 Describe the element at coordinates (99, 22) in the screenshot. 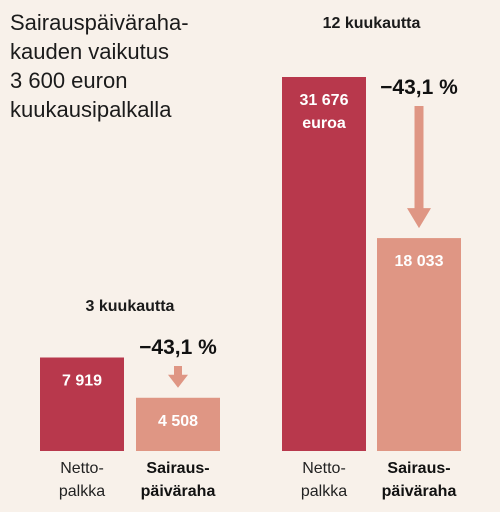

I see `chart-title-line-1: Sairauspäiväraha-` at that location.